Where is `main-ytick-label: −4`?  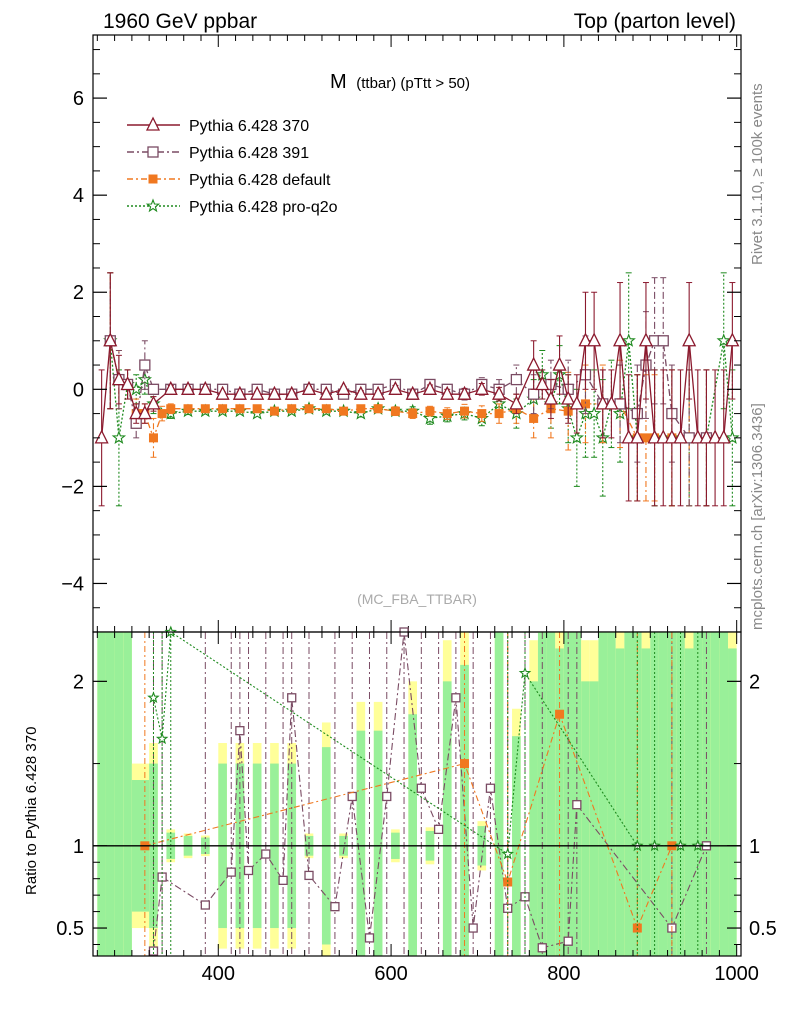
main-ytick-label: −4 is located at coordinates (72, 584).